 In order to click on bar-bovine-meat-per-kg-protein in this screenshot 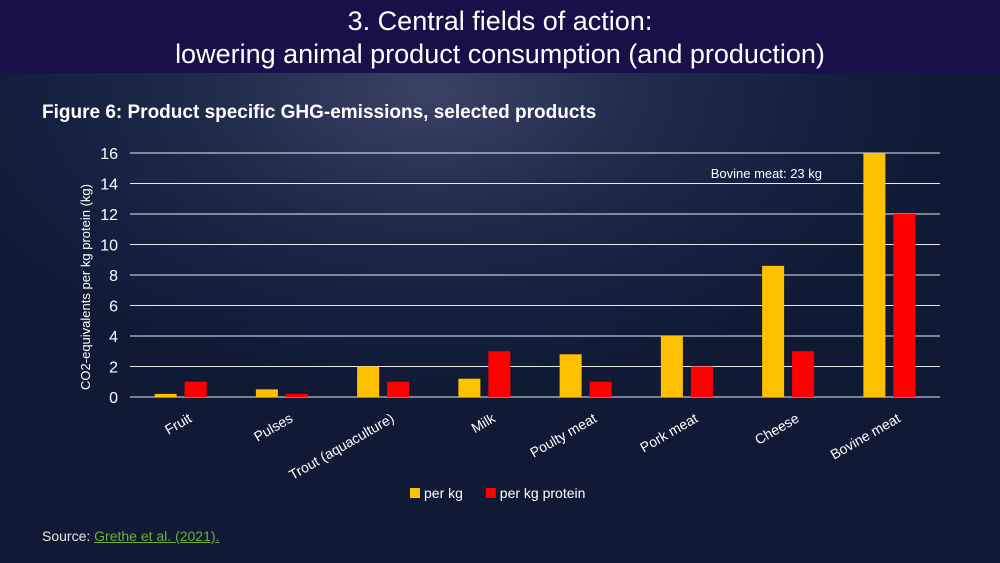, I will do `click(904, 305)`.